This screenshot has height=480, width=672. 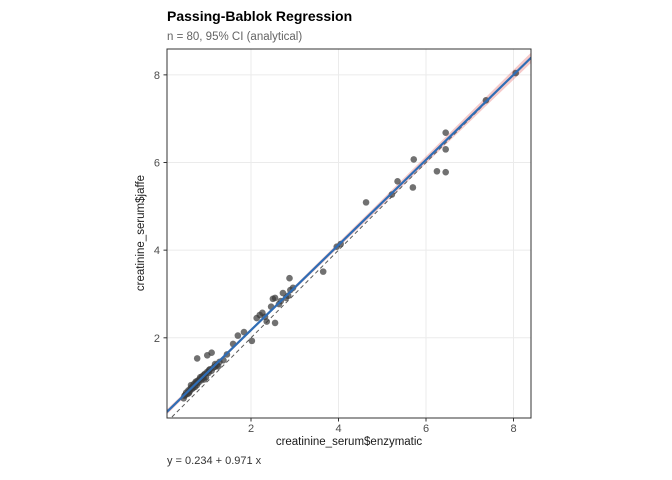 What do you see at coordinates (157, 339) in the screenshot?
I see `y-axis-tick-label: 2` at bounding box center [157, 339].